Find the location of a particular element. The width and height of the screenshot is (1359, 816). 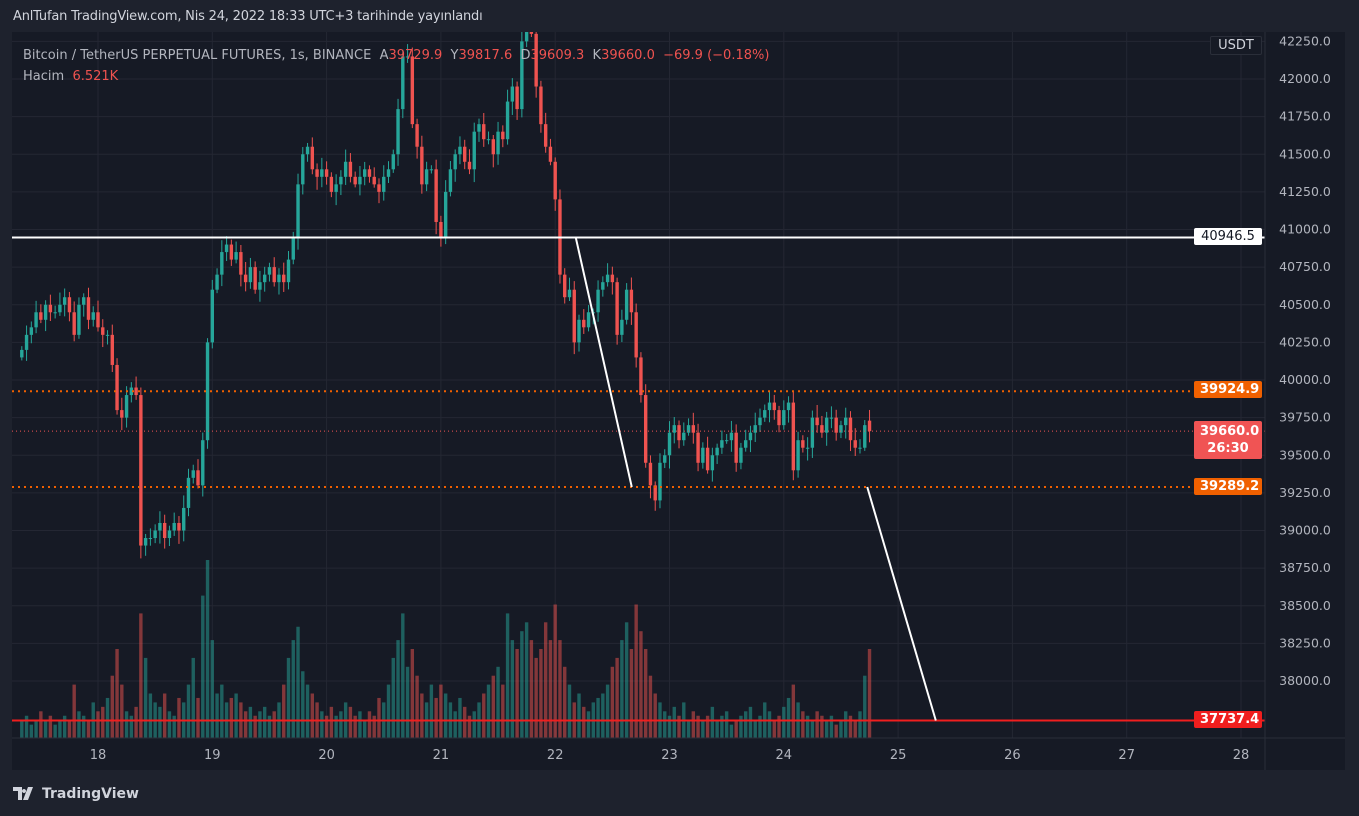

close-label: K is located at coordinates (597, 55).